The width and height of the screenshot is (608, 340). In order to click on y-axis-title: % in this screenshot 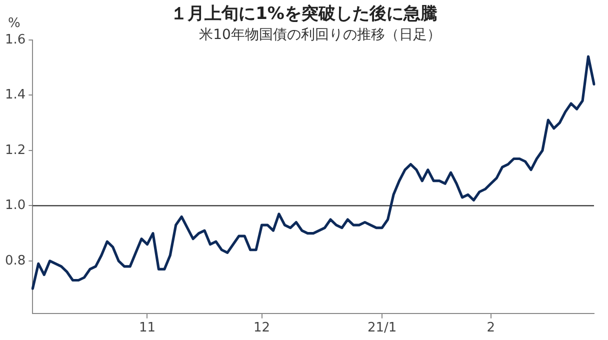, I will do `click(14, 23)`.